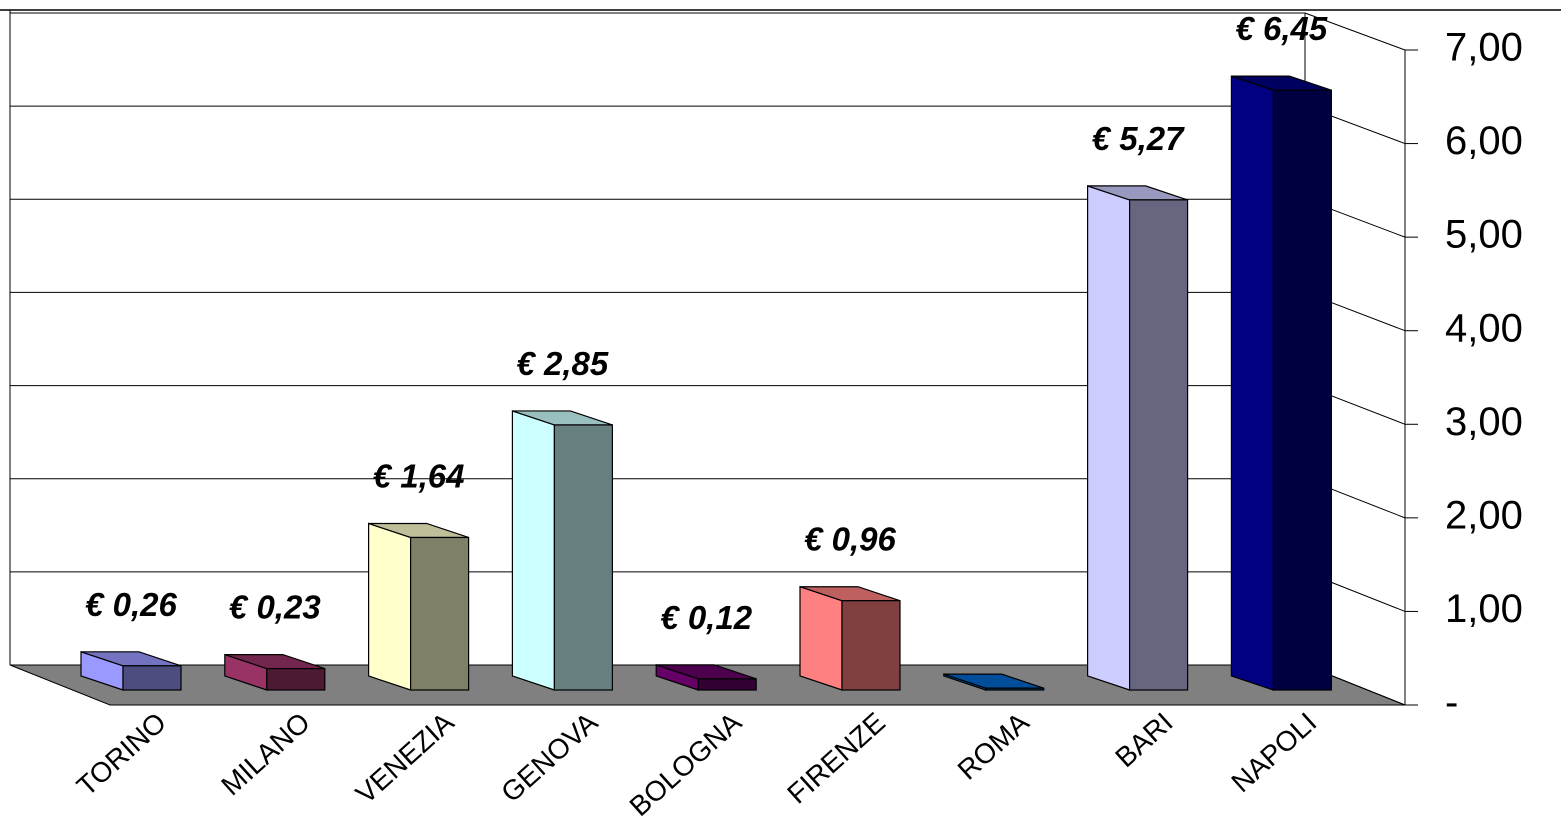 Image resolution: width=1561 pixels, height=836 pixels. What do you see at coordinates (121, 754) in the screenshot?
I see `x-tick-label: TORINO` at bounding box center [121, 754].